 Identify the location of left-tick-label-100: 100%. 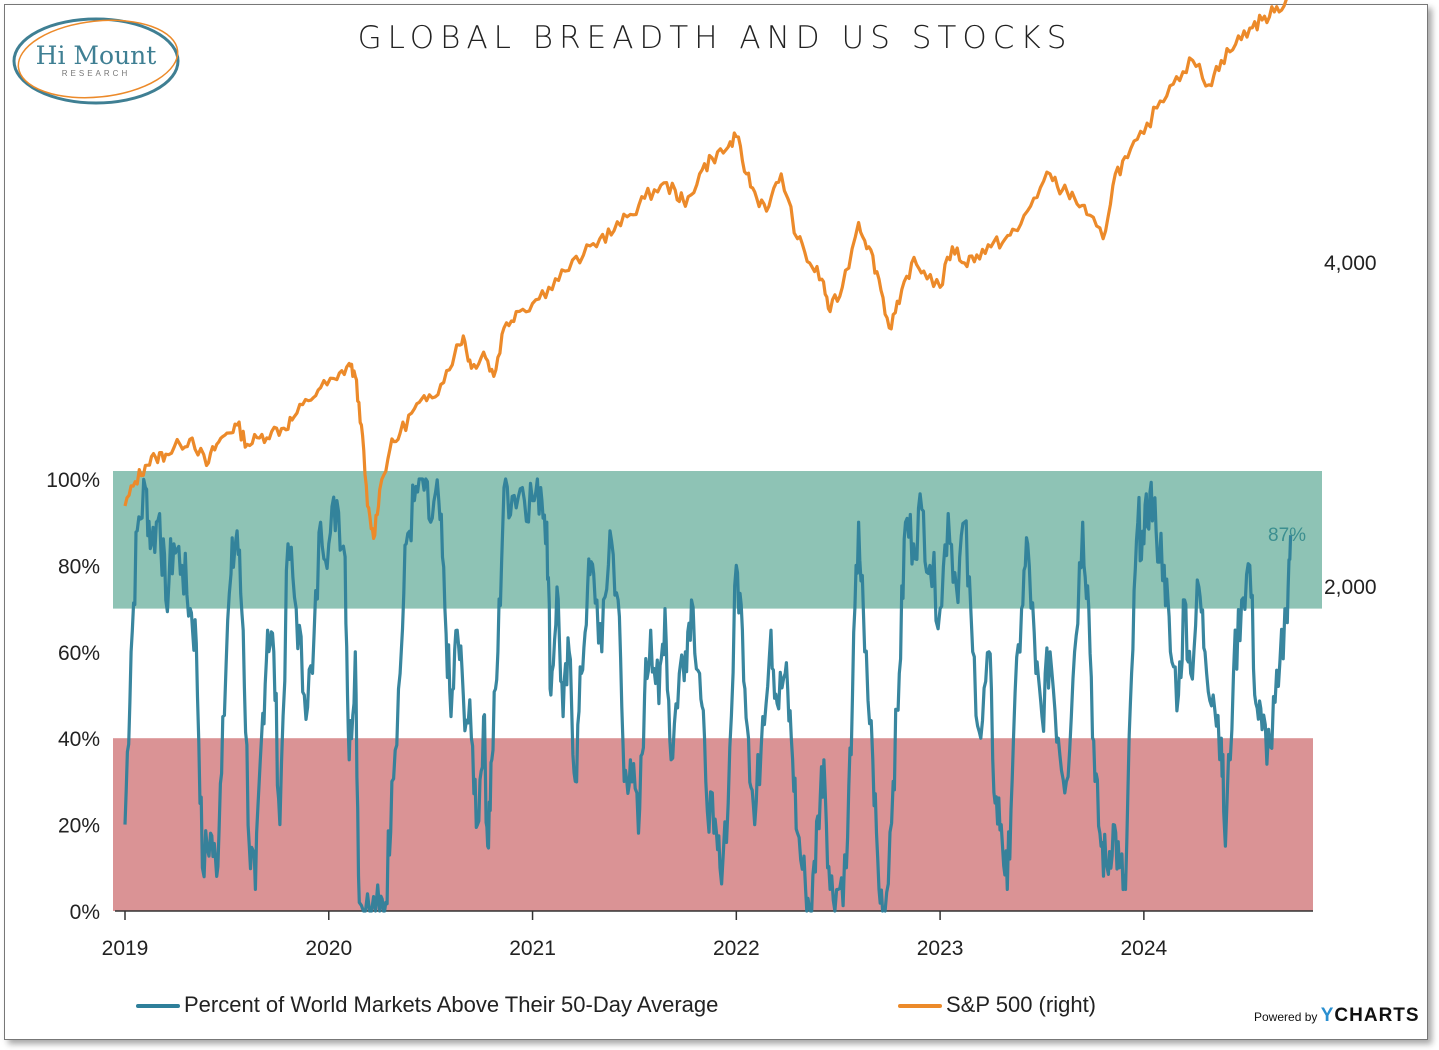
(73, 480).